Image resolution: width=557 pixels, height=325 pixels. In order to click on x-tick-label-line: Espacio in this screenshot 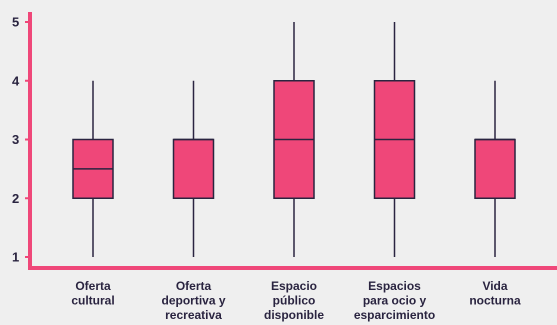, I will do `click(294, 286)`.